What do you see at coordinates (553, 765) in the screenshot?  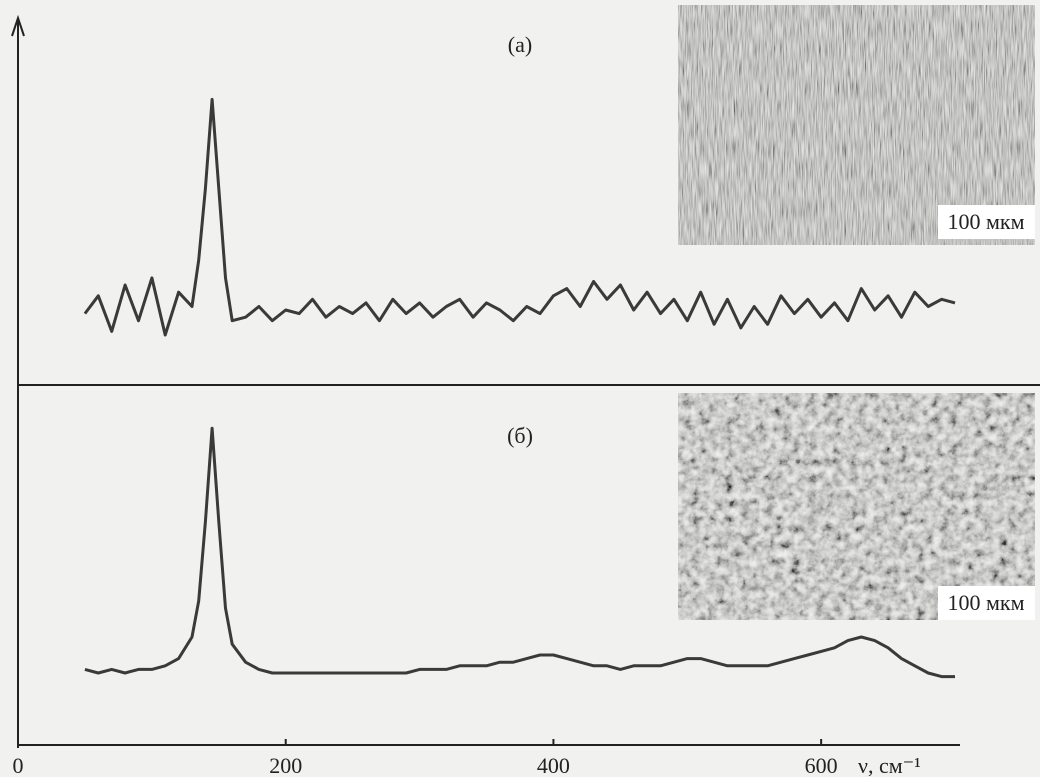 I see `x-tick-label: 400` at bounding box center [553, 765].